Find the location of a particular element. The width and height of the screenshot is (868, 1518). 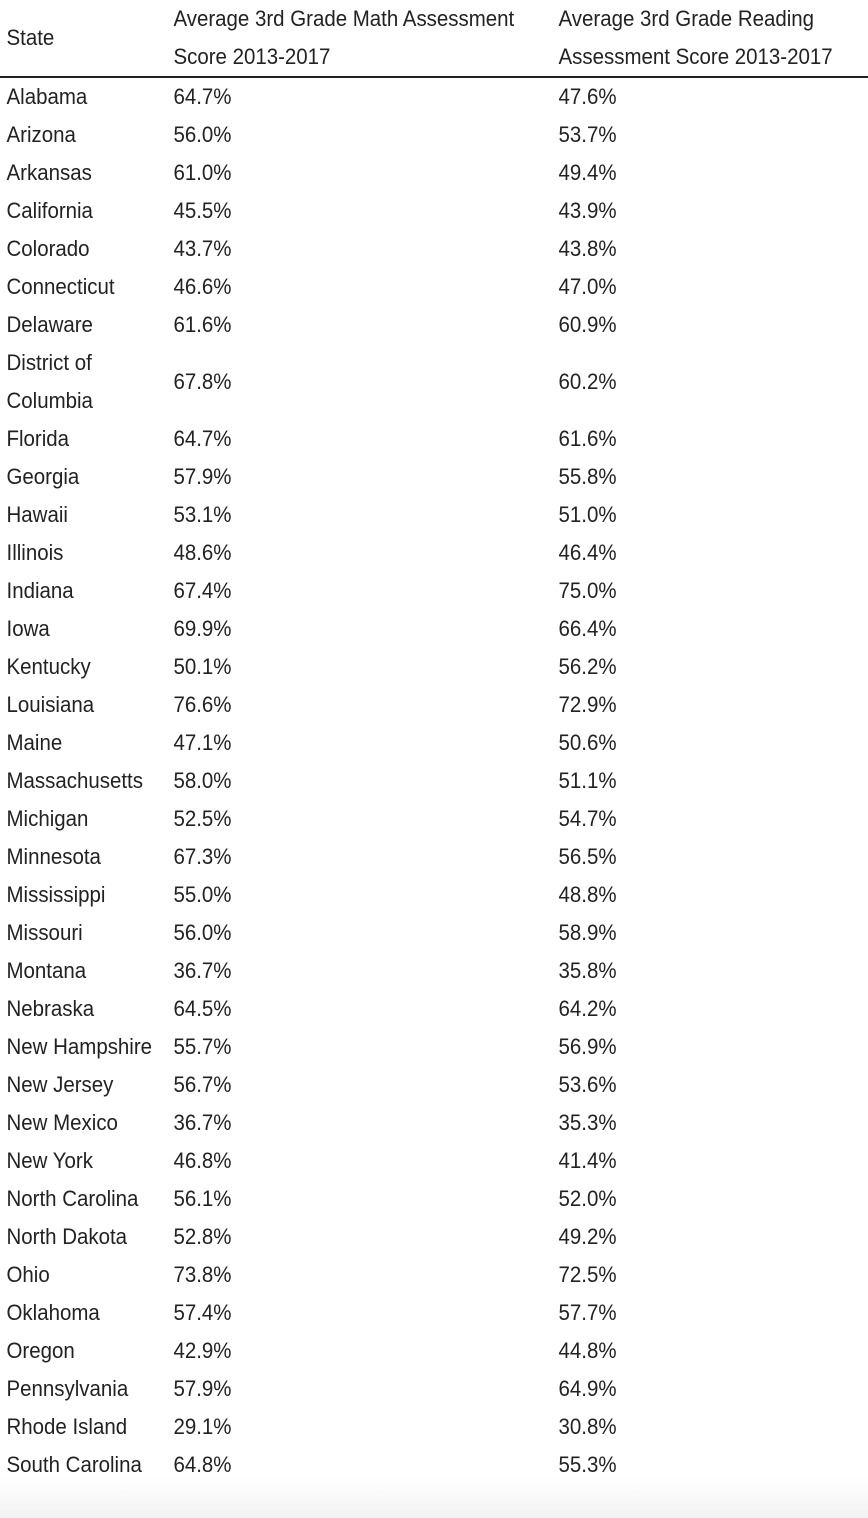

state-name-cell: Massachusetts is located at coordinates (74, 780).